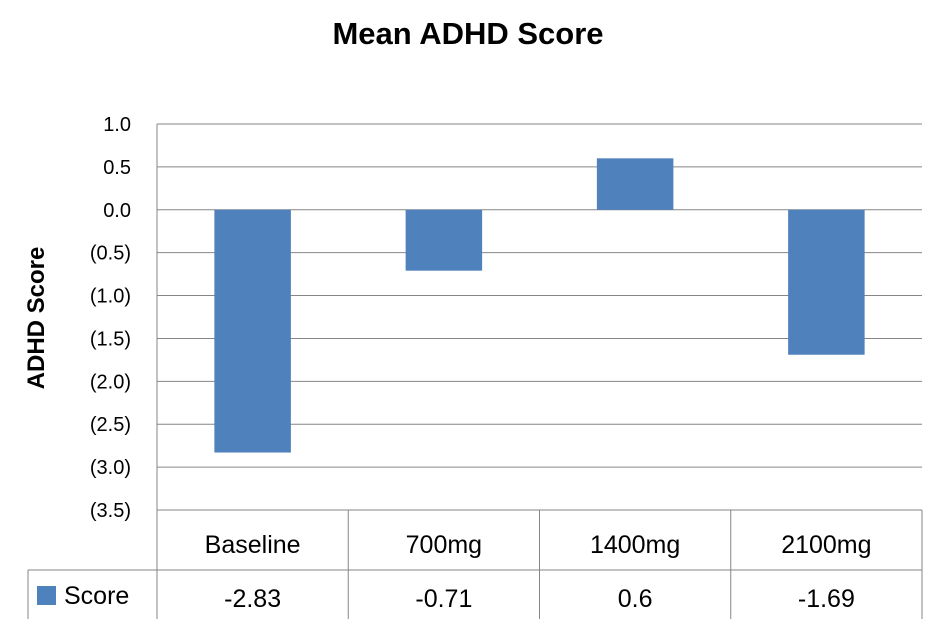 Image resolution: width=930 pixels, height=624 pixels. I want to click on y-axis-label: ADHD Score, so click(36, 318).